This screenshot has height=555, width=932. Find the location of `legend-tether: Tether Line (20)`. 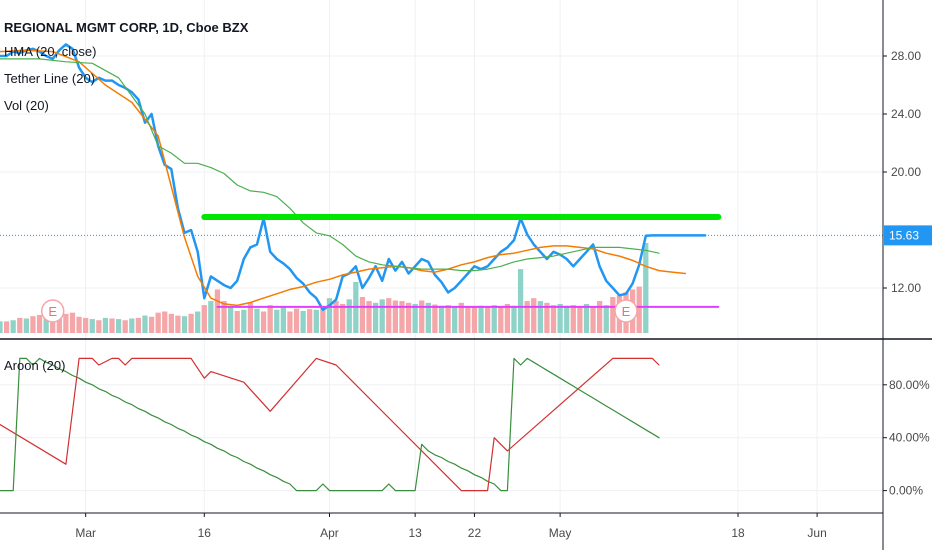

legend-tether: Tether Line (20) is located at coordinates (49, 78).